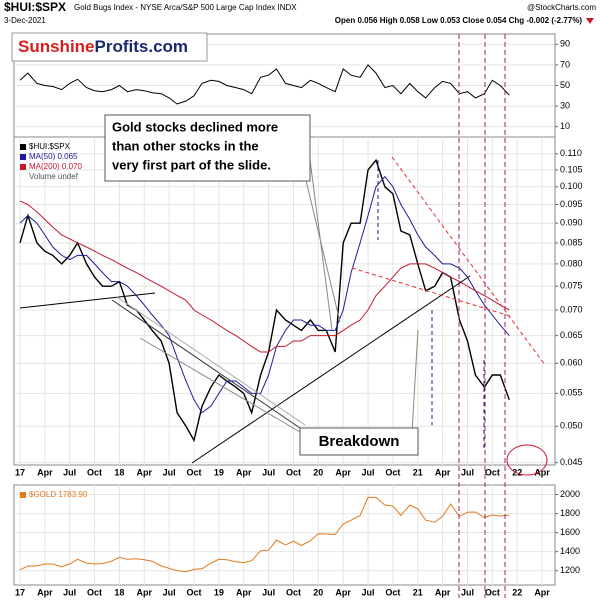 The image size is (600, 600). I want to click on legend-label: MA(200) 0.070, so click(55, 166).